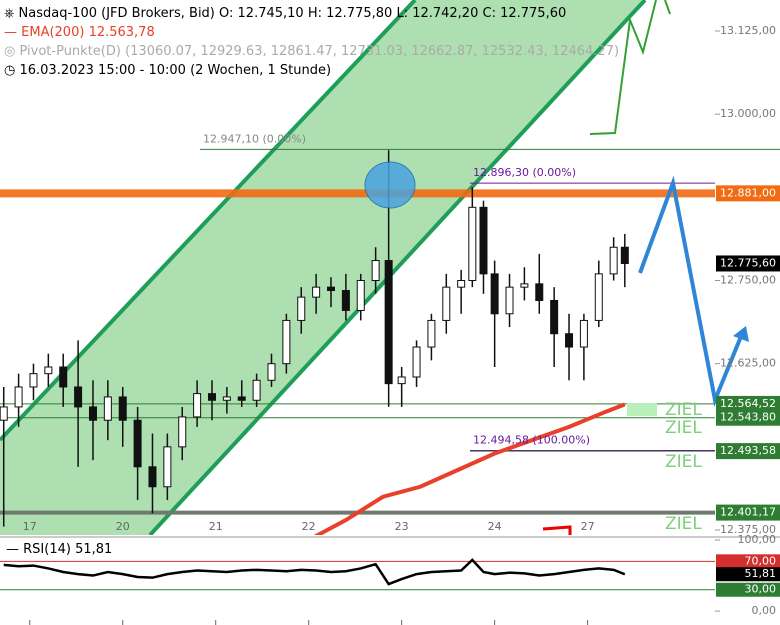 This screenshot has height=625, width=780. Describe the element at coordinates (748, 363) in the screenshot. I see `y-tick-label: 12.625,00` at that location.